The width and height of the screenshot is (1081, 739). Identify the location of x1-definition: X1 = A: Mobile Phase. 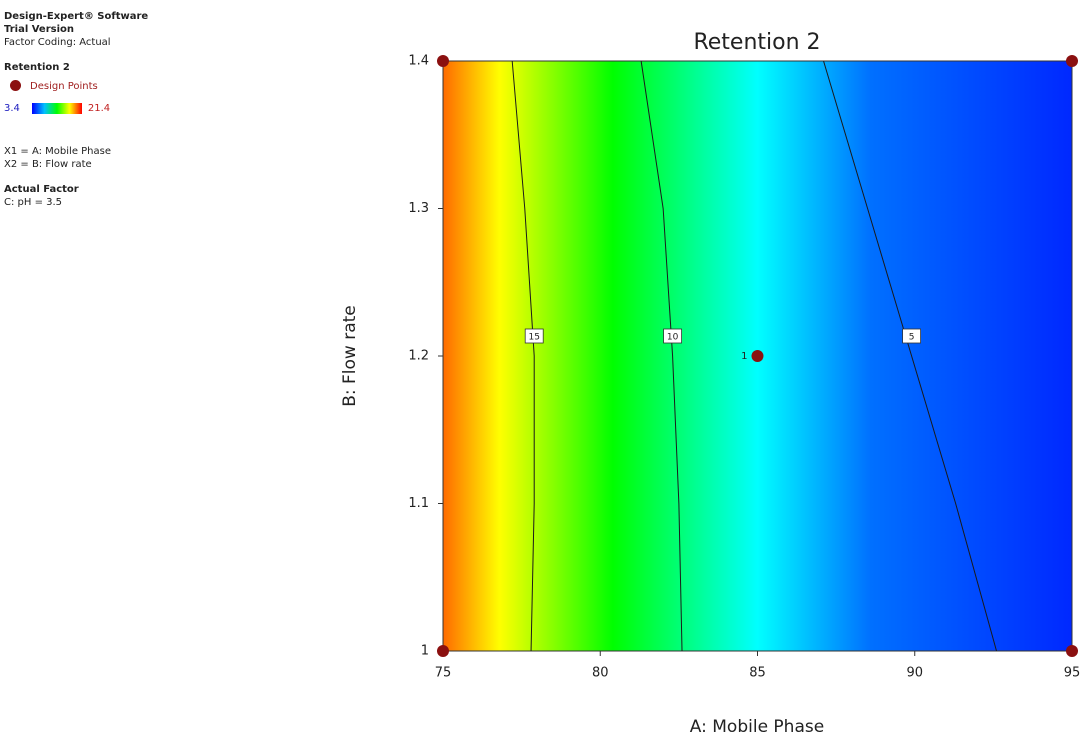
(58, 151).